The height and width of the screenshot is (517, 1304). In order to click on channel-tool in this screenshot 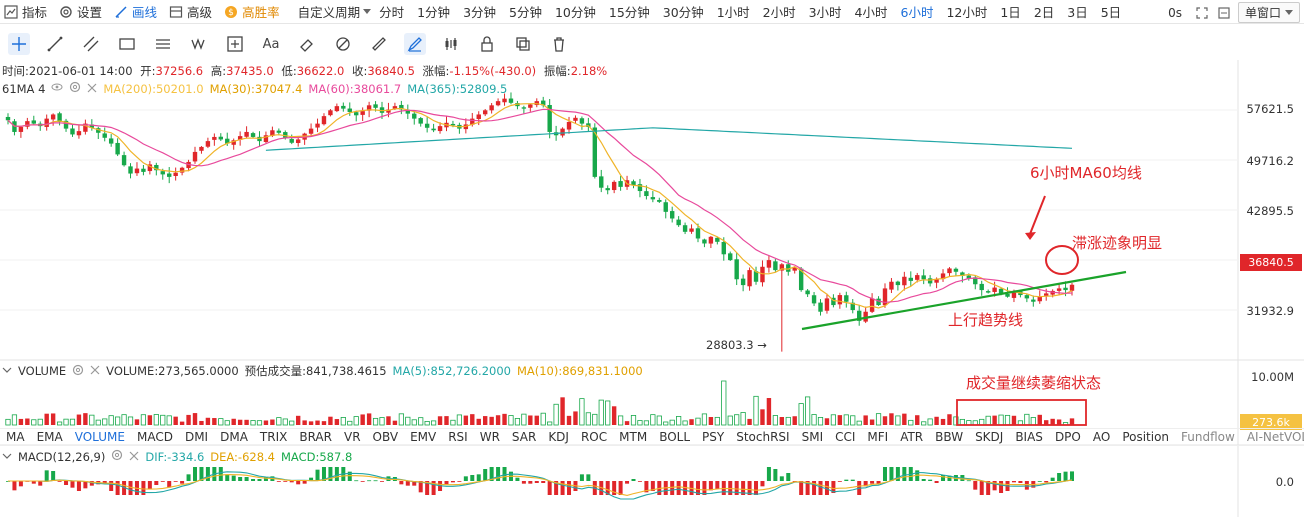, I will do `click(91, 44)`.